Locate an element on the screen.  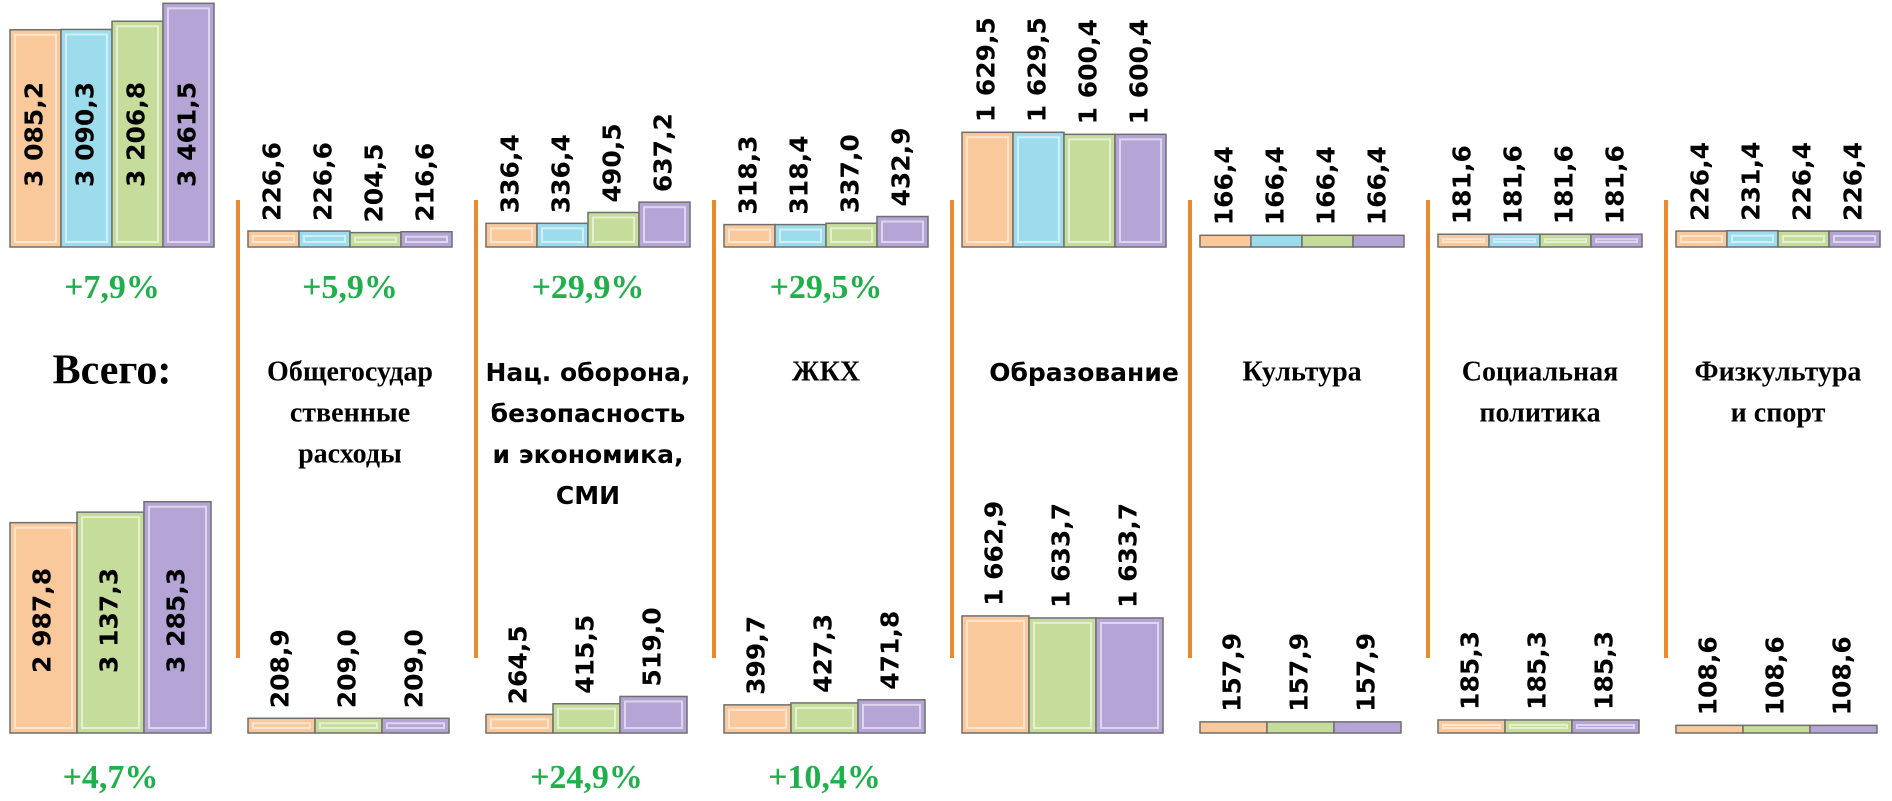
value-label: 432,9 is located at coordinates (901, 166).